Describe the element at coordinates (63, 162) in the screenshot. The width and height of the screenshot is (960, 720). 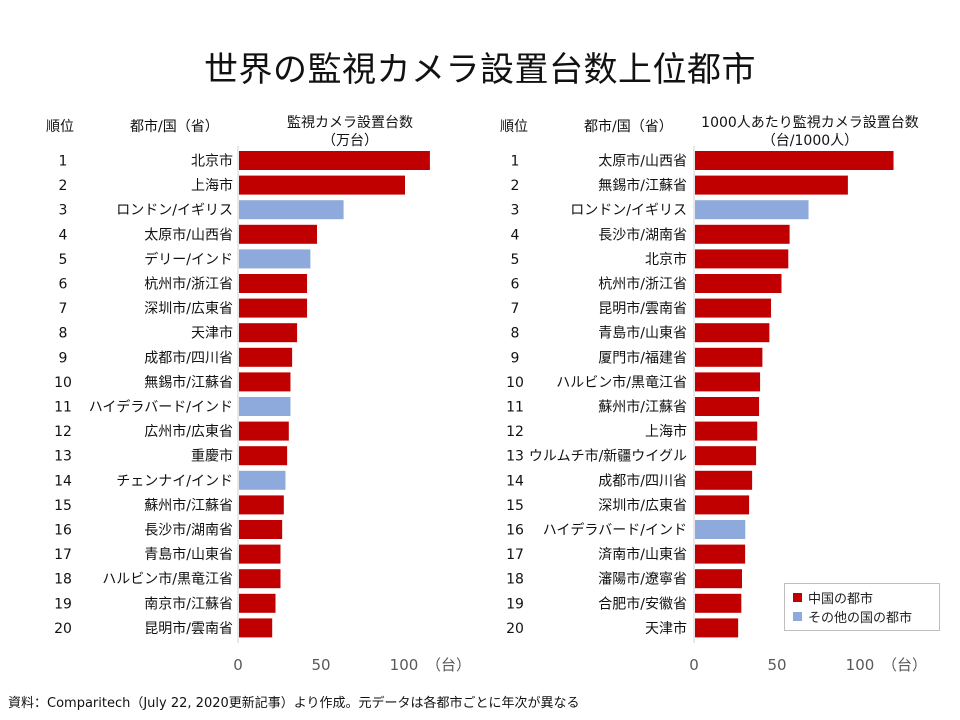
I see `left-rank-label: 1` at that location.